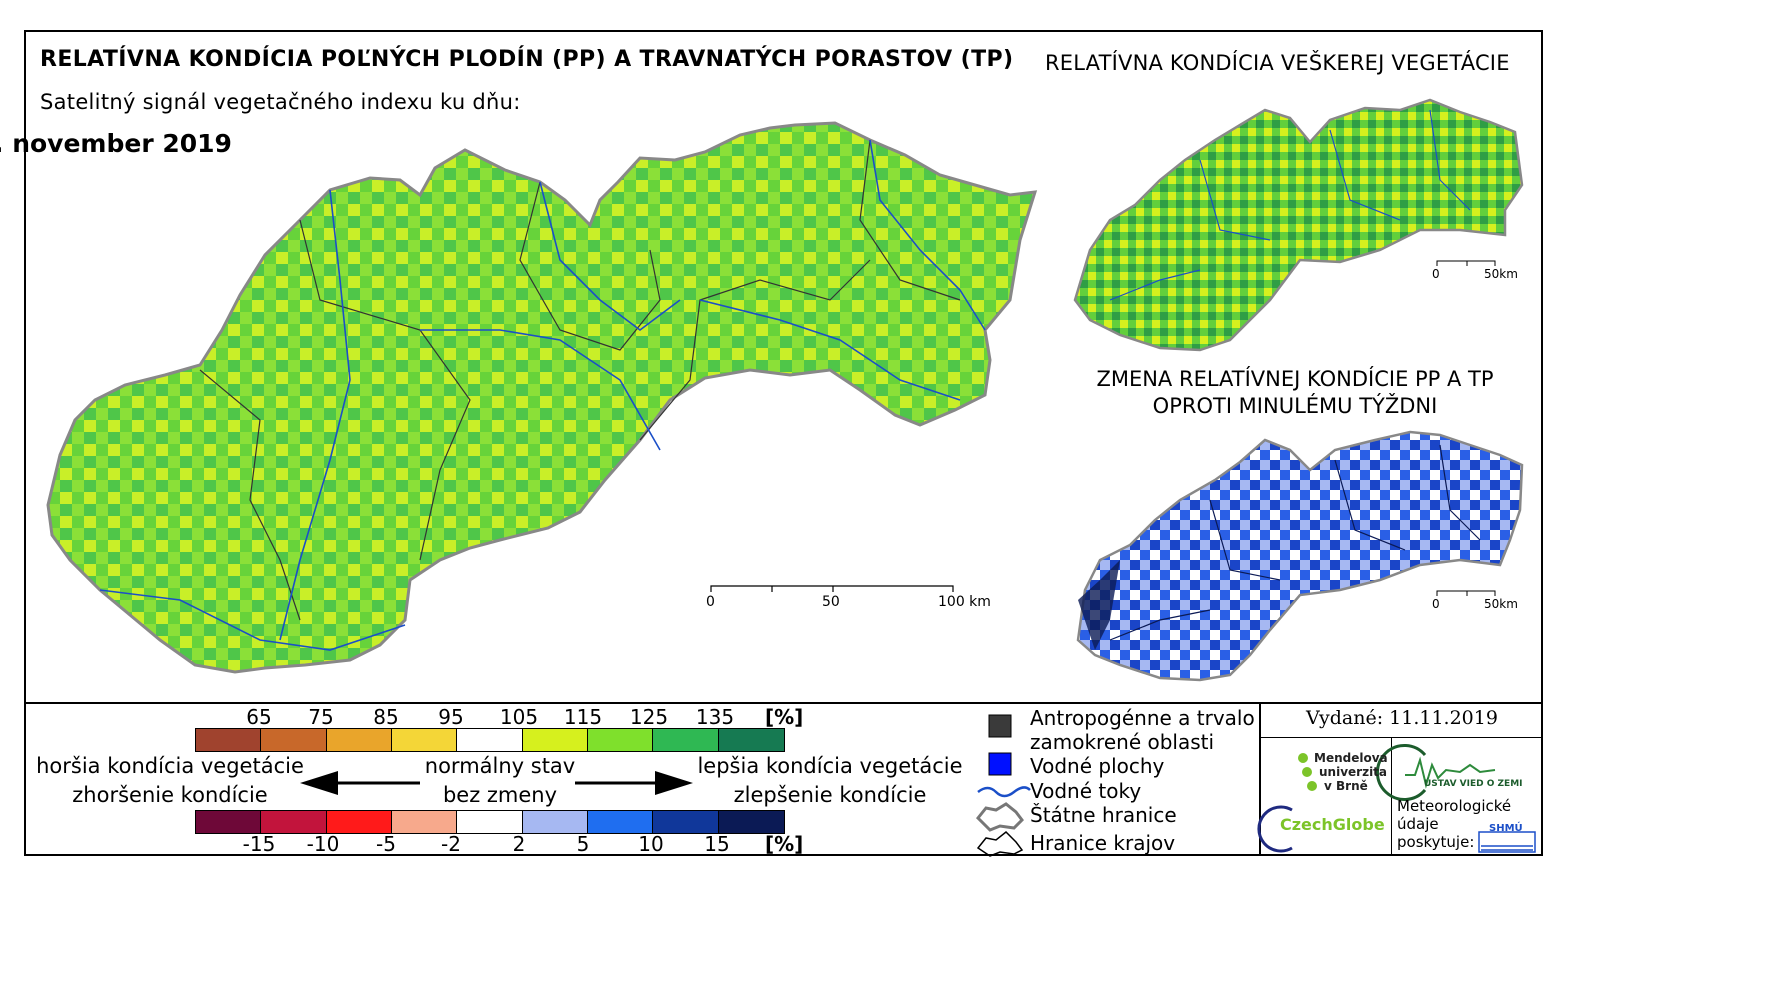 Image resolution: width=1772 pixels, height=1003 pixels. I want to click on region-border-label: Hranice krajov, so click(1103, 843).